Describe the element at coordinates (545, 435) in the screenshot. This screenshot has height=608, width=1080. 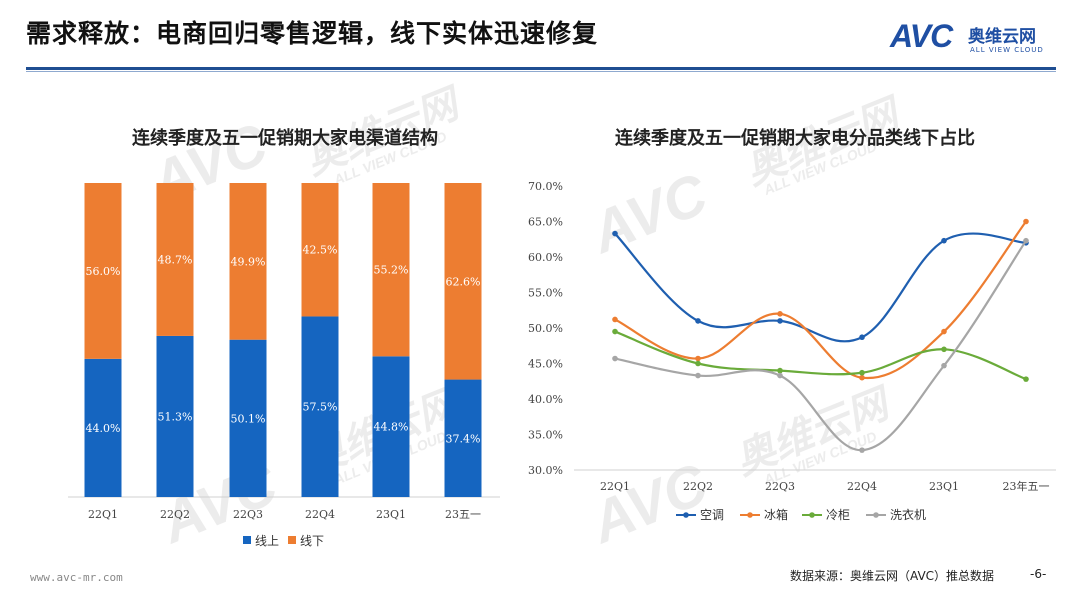
I see `line-y-tick-label: 35.0%` at that location.